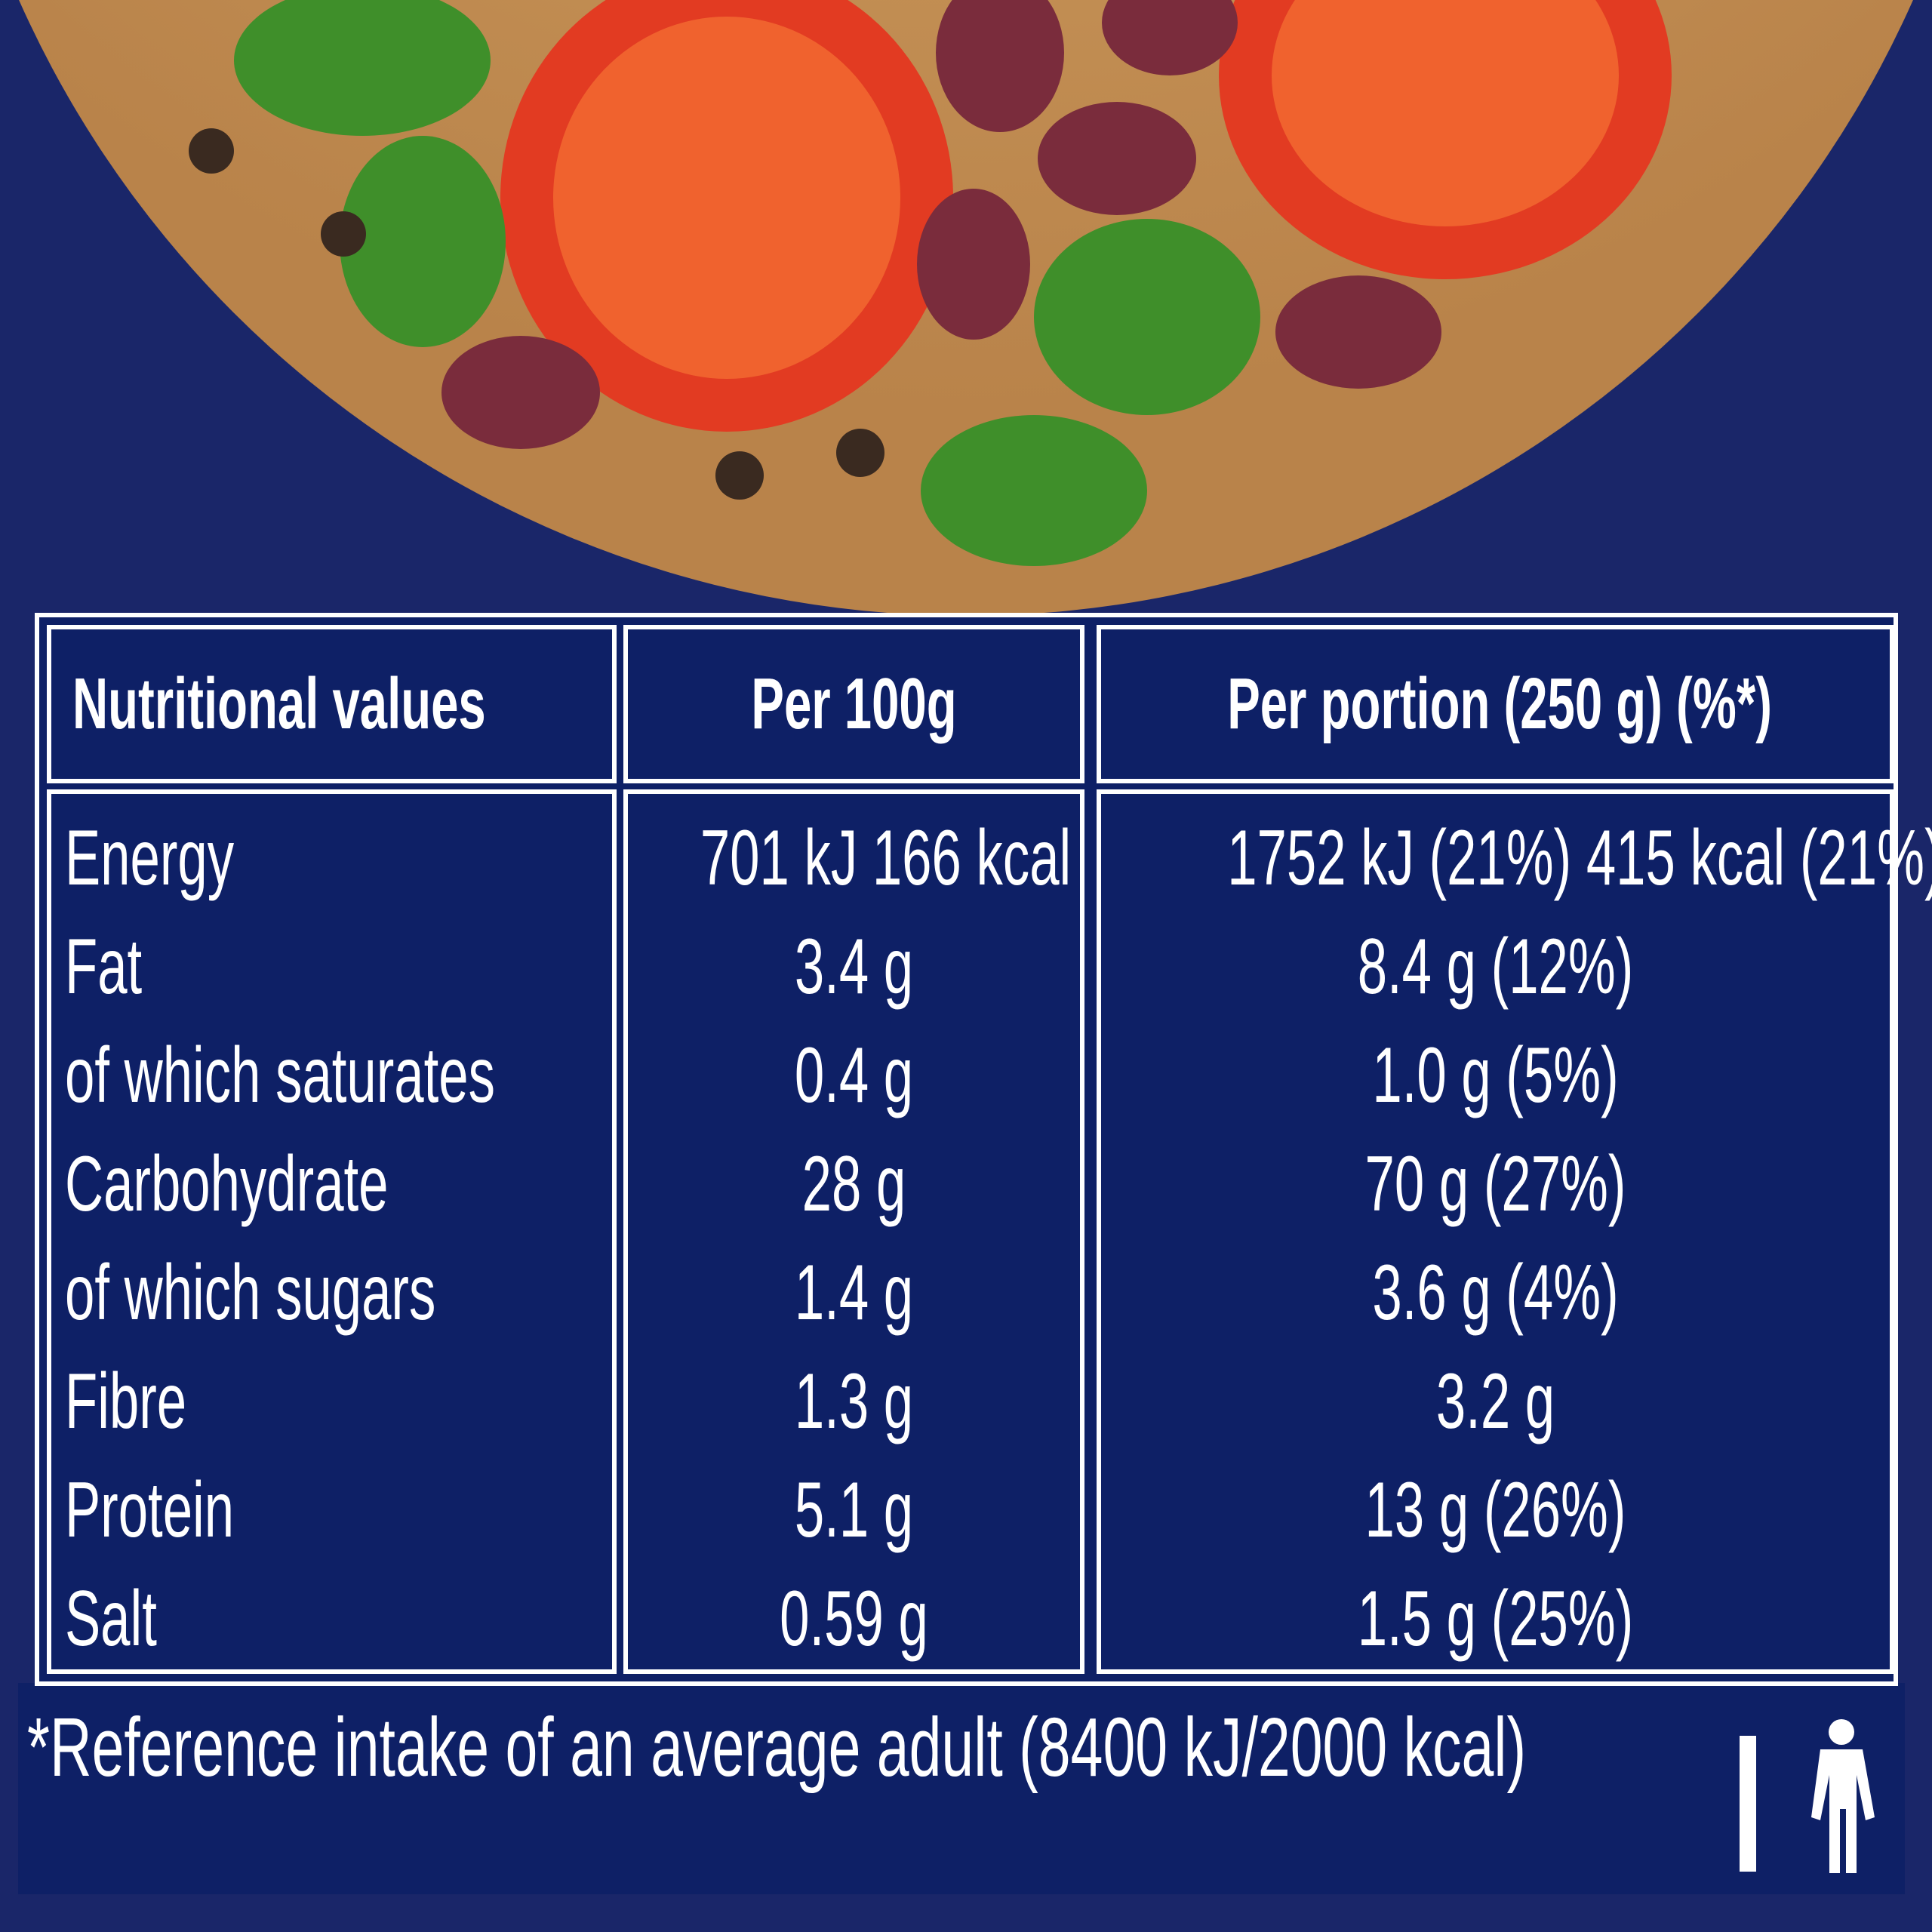 The height and width of the screenshot is (1932, 1932). What do you see at coordinates (126, 1401) in the screenshot?
I see `cell-text: Fibre` at bounding box center [126, 1401].